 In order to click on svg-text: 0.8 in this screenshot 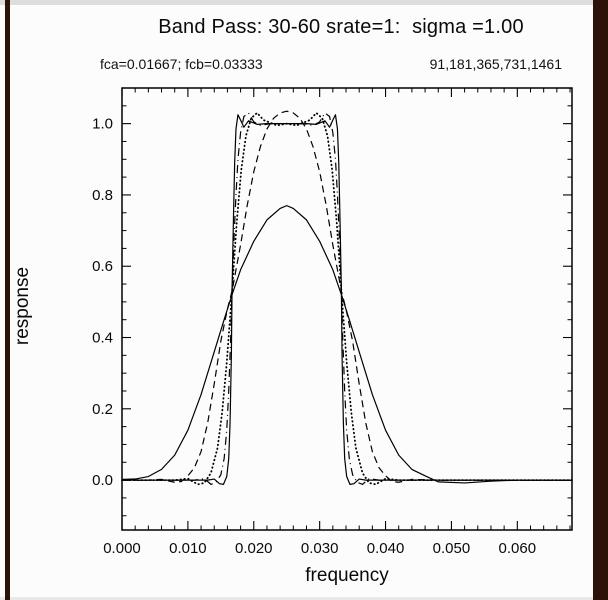, I will do `click(102, 195)`.